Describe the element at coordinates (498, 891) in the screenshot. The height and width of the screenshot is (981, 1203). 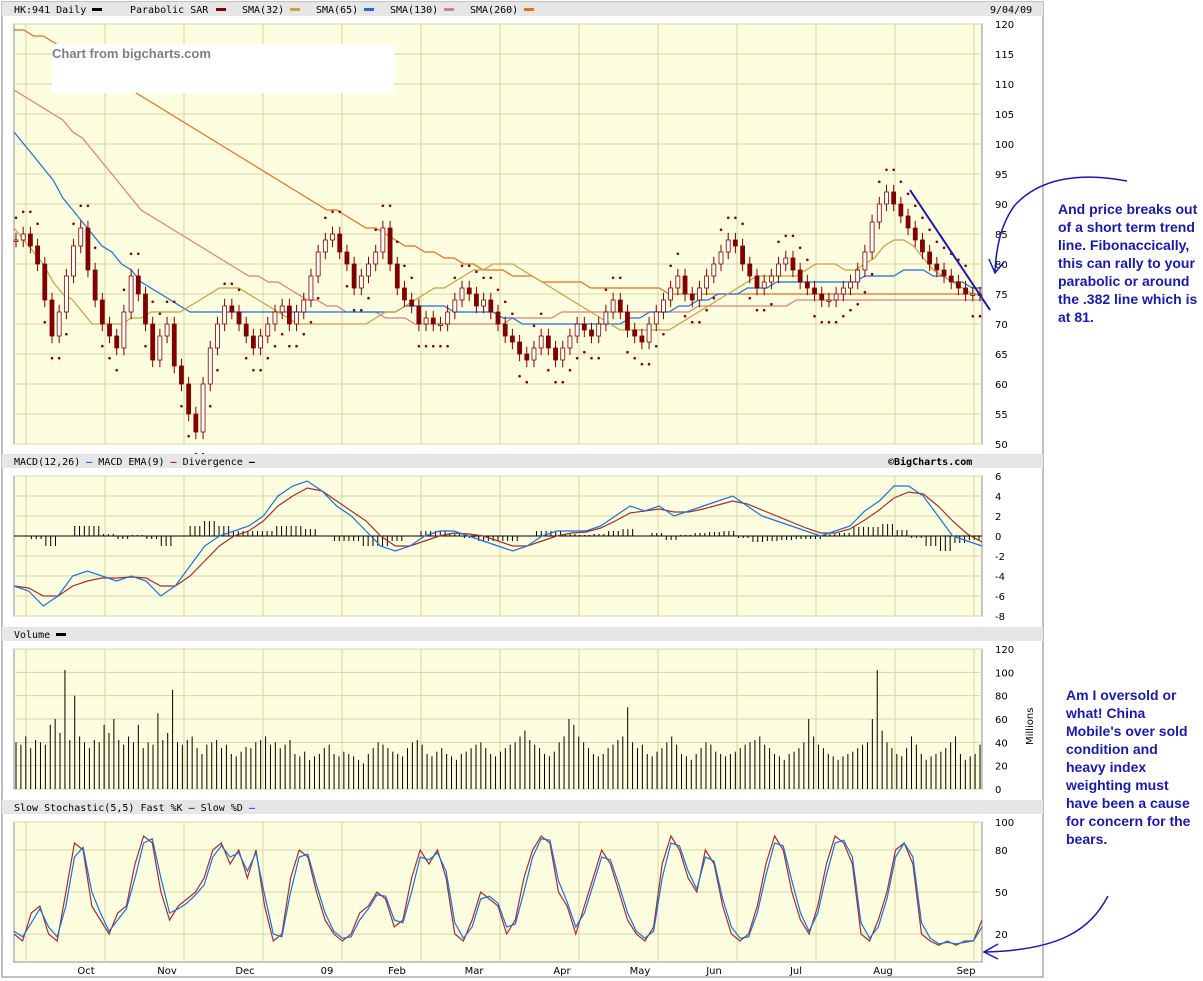
I see `stoch-grid` at that location.